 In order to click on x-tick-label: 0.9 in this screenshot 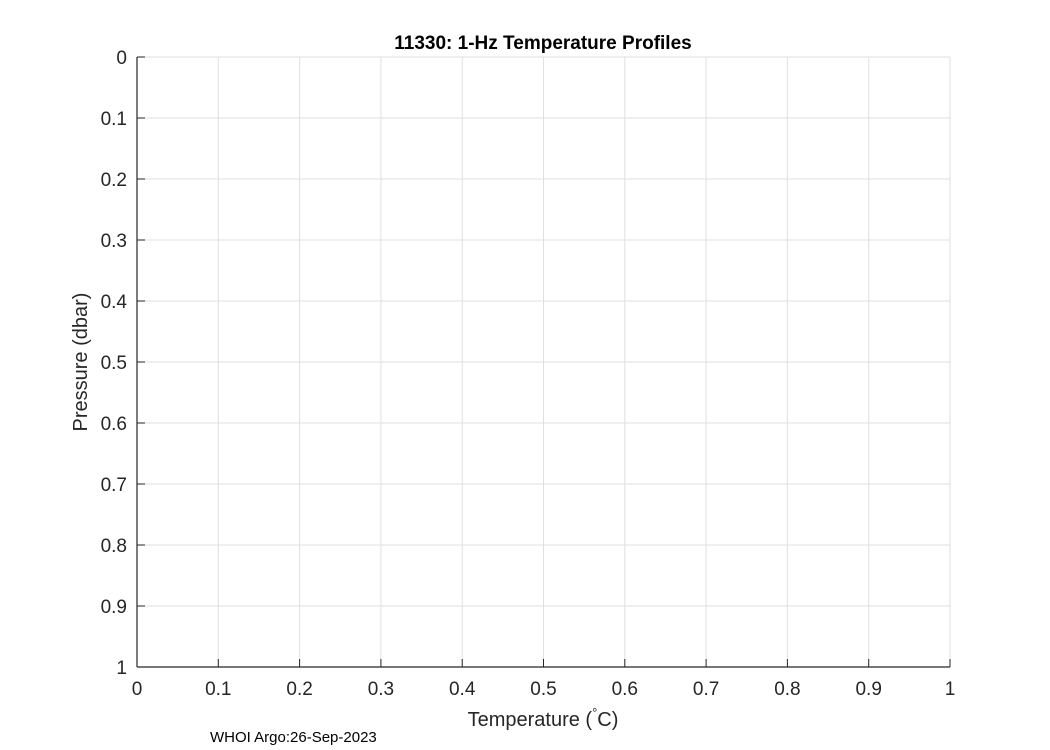, I will do `click(868, 689)`.